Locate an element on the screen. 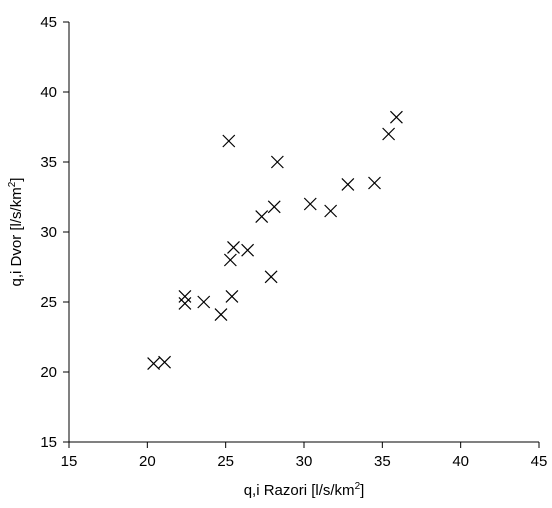  x-tick-label: 20 is located at coordinates (147, 461).